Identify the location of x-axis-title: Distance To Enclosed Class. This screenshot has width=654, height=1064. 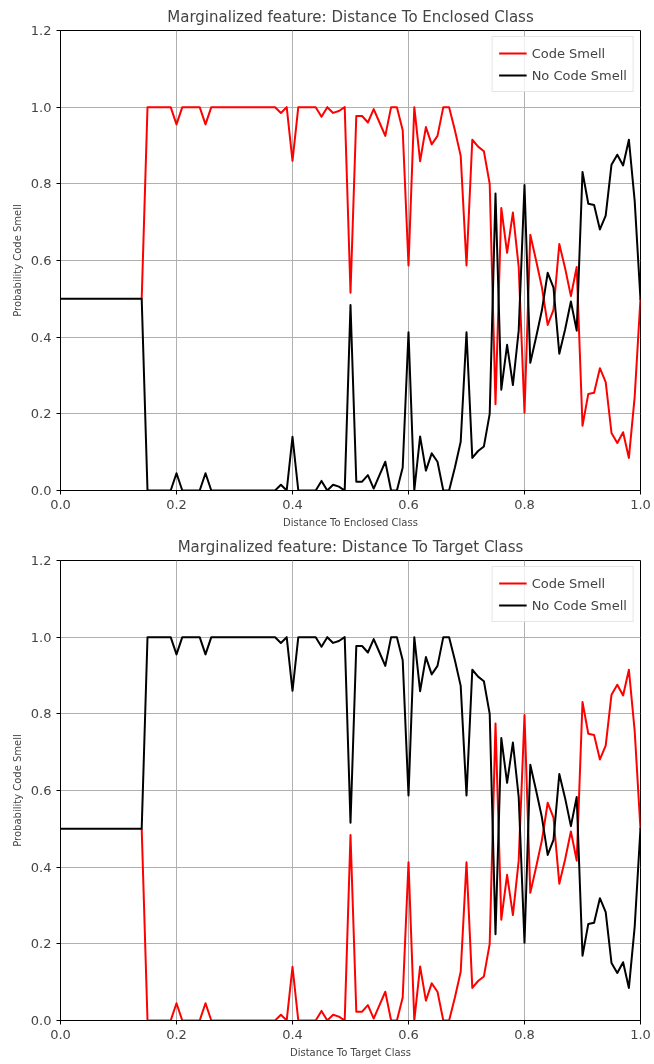
(350, 522).